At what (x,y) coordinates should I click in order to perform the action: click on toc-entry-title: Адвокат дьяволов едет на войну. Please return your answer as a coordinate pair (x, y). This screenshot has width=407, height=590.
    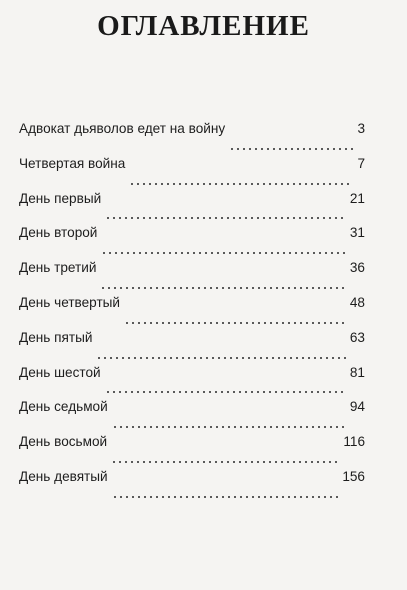
    Looking at the image, I should click on (122, 128).